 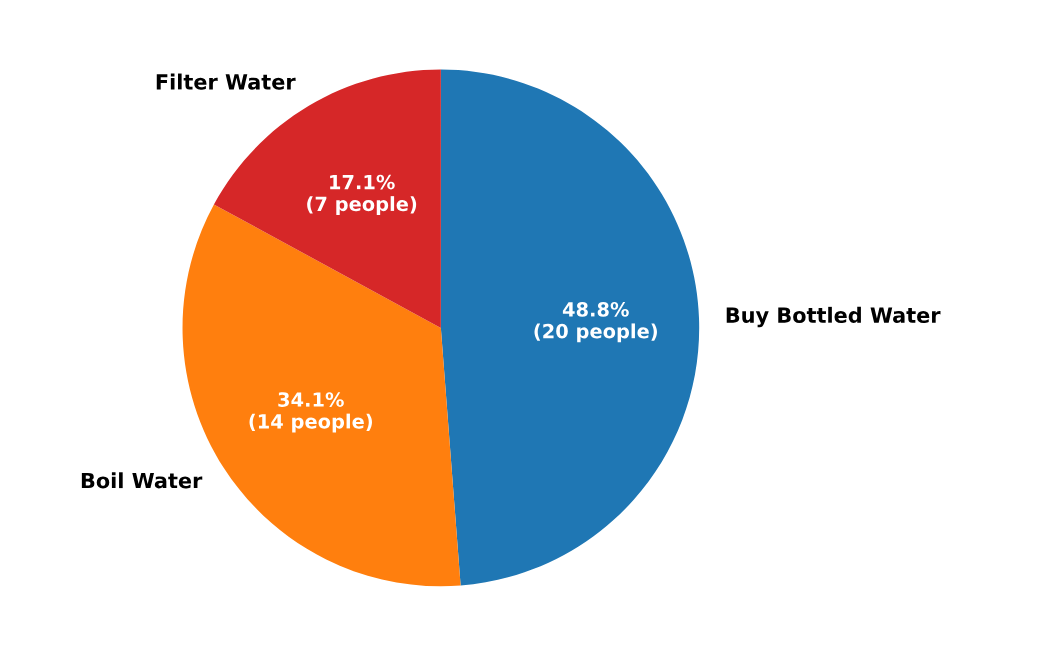 I want to click on data-label: 34.1% (14 people), so click(x=310, y=412).